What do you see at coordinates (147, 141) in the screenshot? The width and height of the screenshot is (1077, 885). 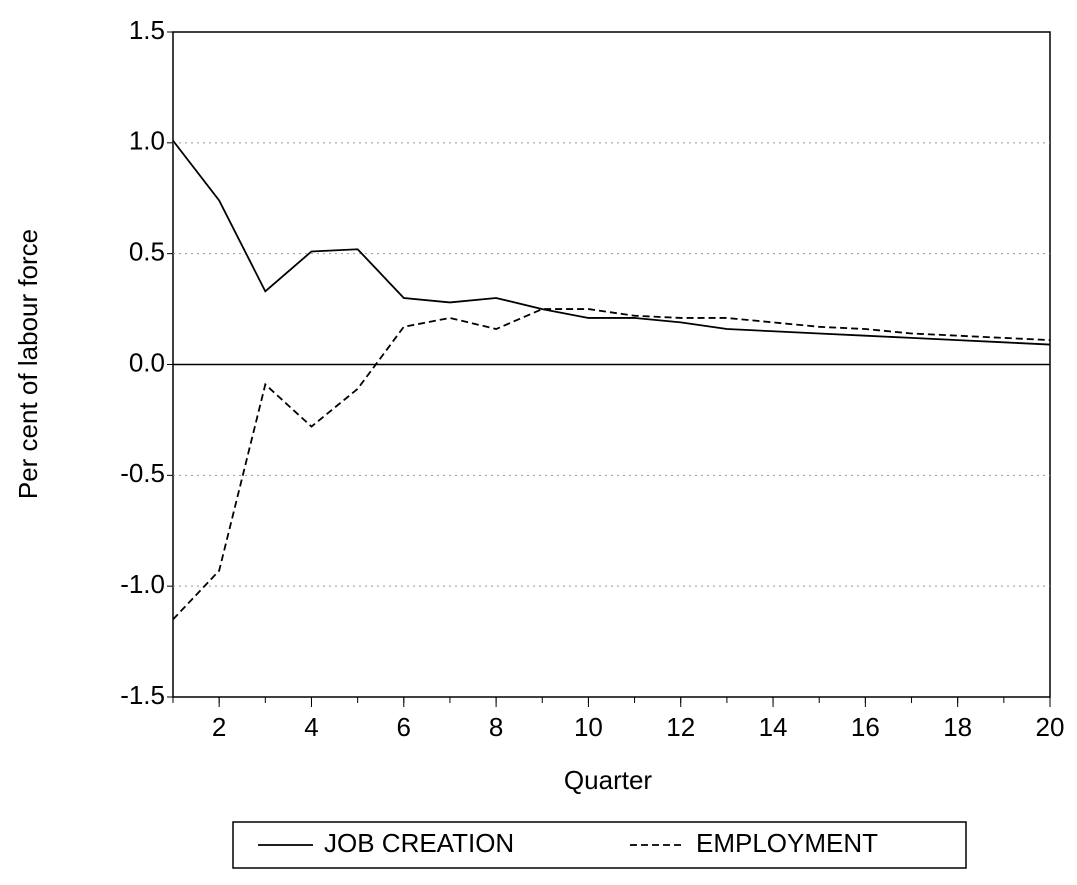 I see `y-tick-label: 1.0` at bounding box center [147, 141].